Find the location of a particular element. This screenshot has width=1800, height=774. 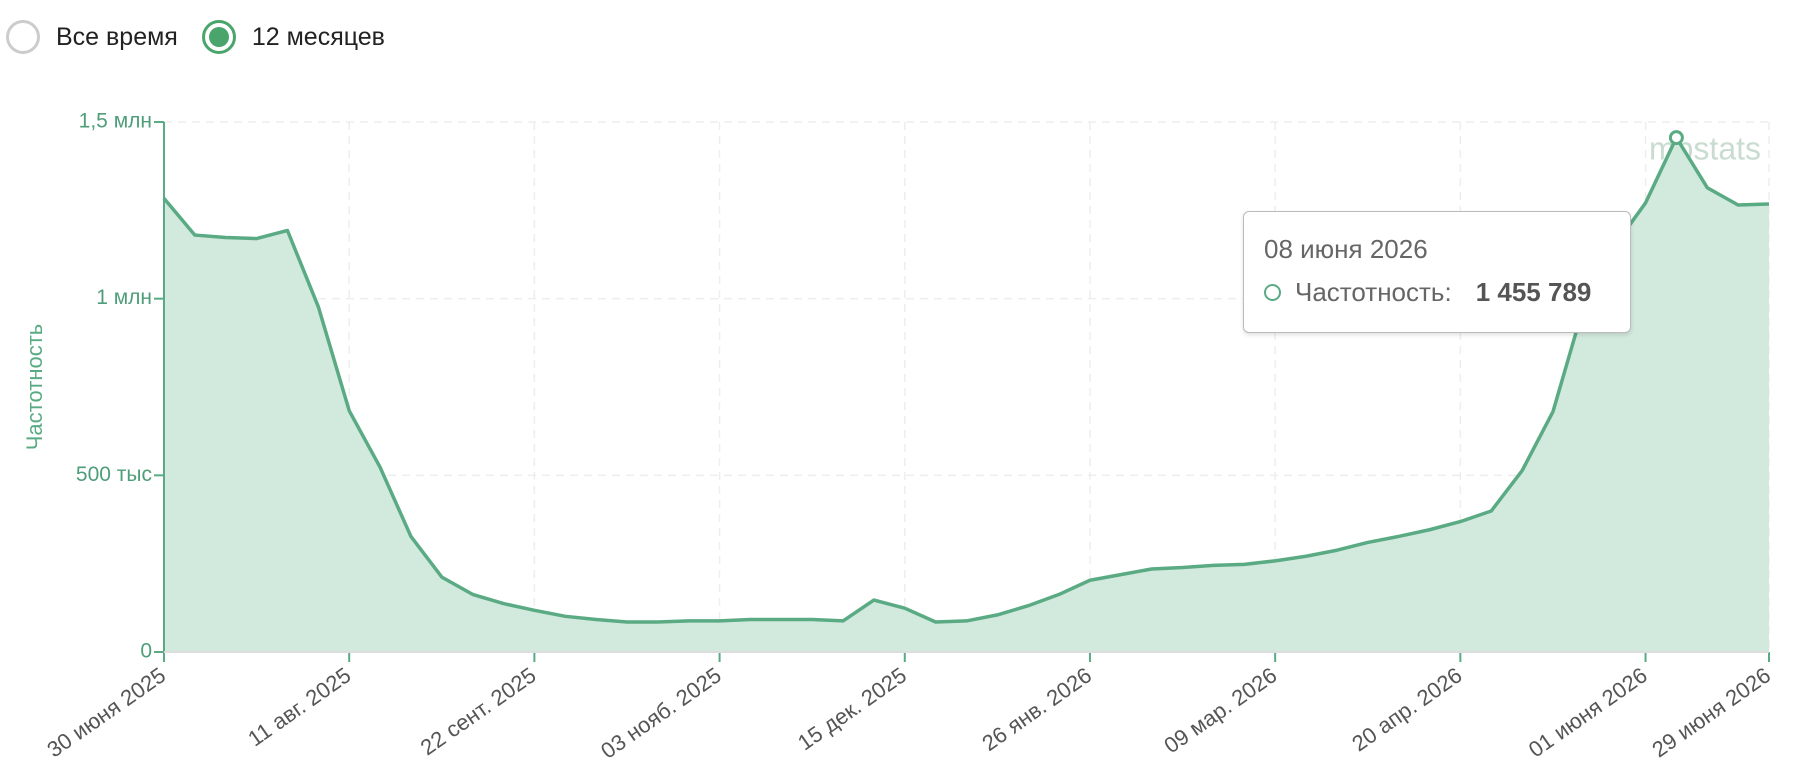

y-tick-label: 1,5 млн is located at coordinates (115, 121).